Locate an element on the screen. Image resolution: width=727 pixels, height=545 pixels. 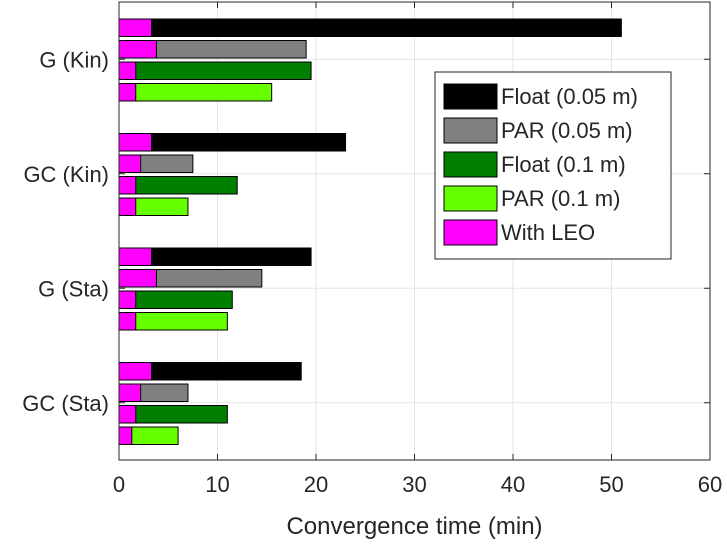
x-tick-label: 40 is located at coordinates (513, 484).